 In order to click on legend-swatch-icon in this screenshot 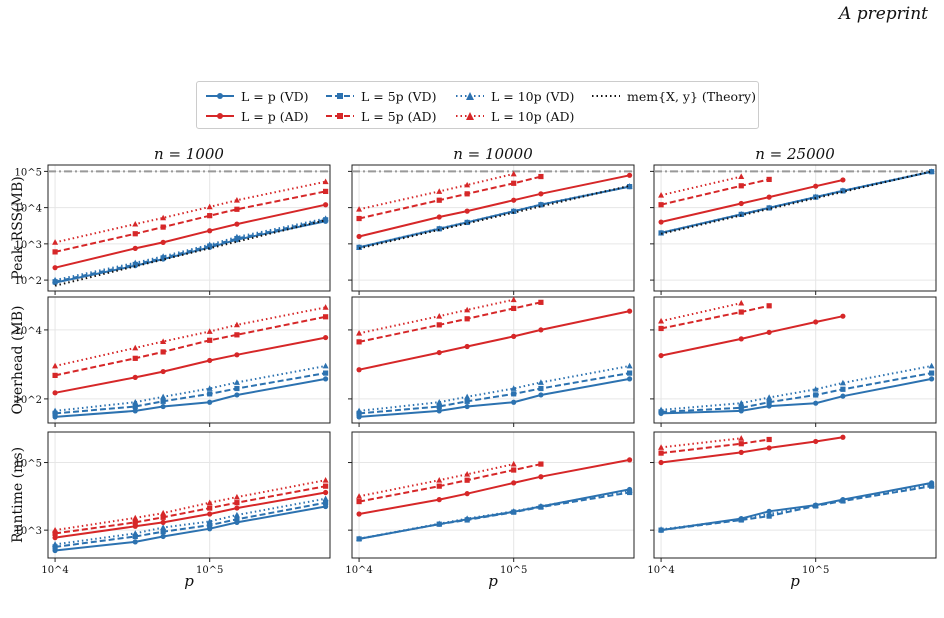, I will do `click(220, 116)`.